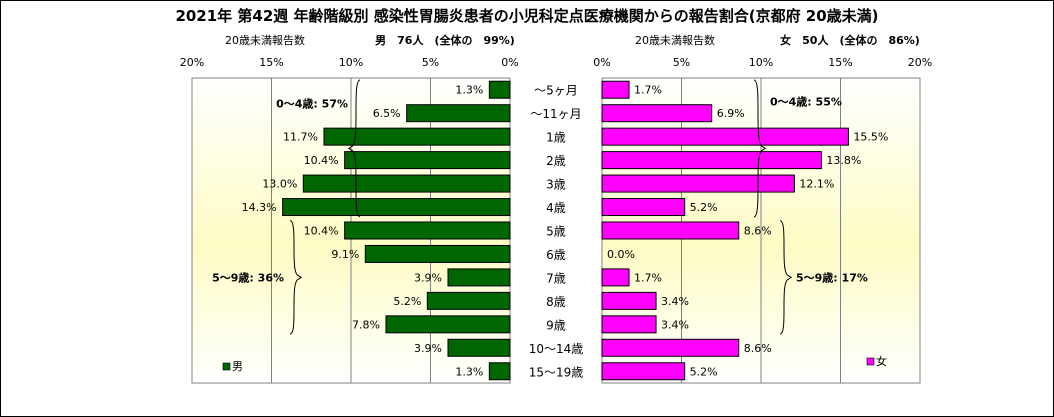 The width and height of the screenshot is (1054, 417). Describe the element at coordinates (556, 208) in the screenshot. I see `age-category-label: 4歳` at that location.